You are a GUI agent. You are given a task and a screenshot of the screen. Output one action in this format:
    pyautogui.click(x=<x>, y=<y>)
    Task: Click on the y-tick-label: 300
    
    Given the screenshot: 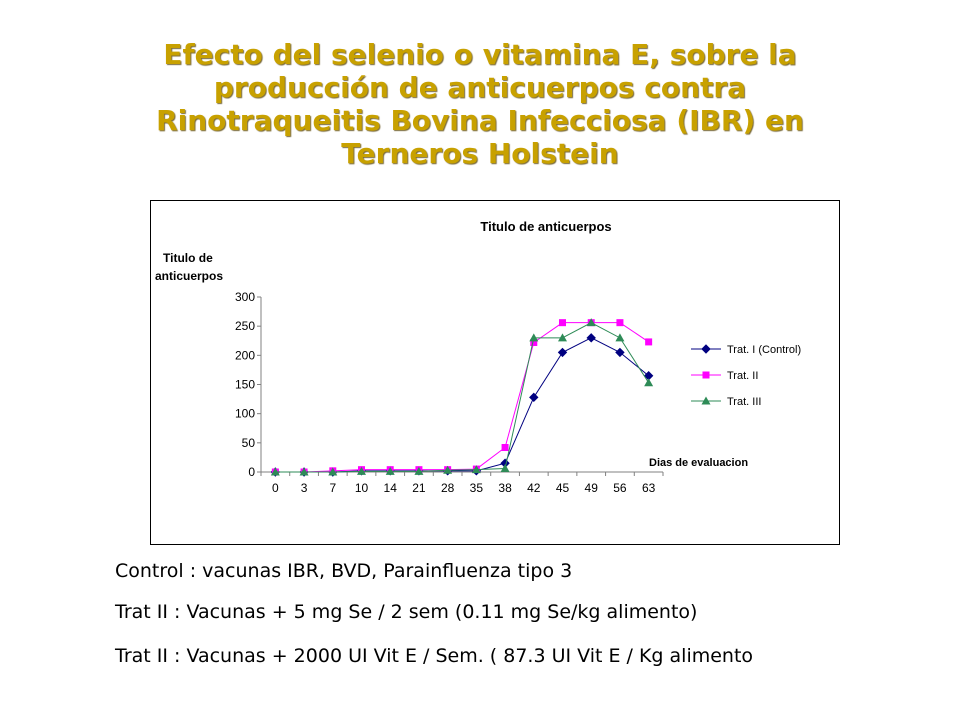 What is the action you would take?
    pyautogui.click(x=245, y=297)
    